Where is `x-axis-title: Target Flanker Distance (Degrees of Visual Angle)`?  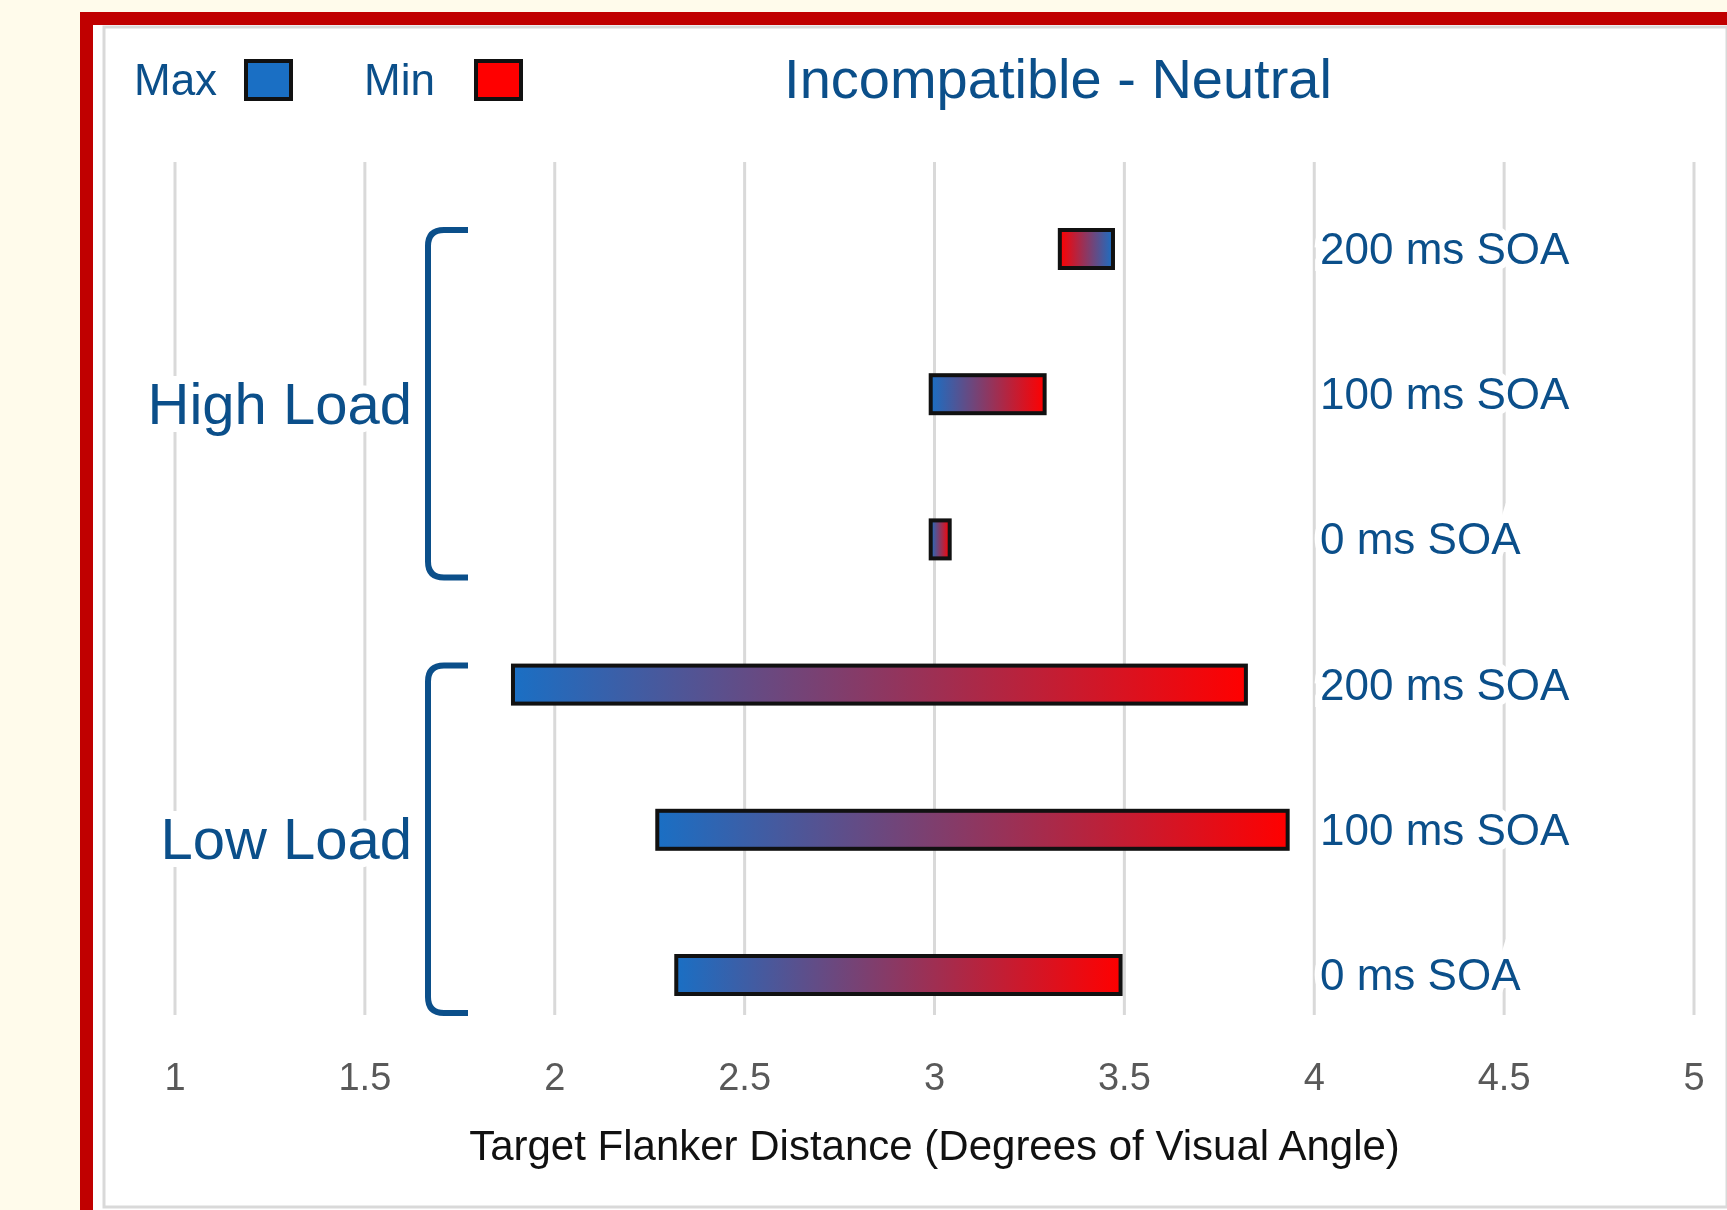
x-axis-title: Target Flanker Distance (Degrees of Visual Angle) is located at coordinates (934, 1145).